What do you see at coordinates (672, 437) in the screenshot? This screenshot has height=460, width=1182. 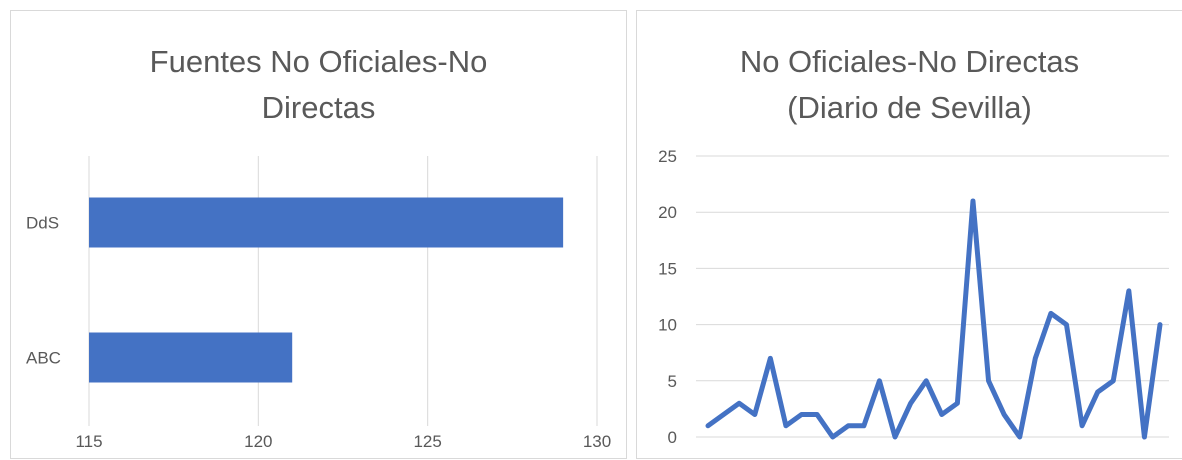 I see `y-tick-label: 0` at bounding box center [672, 437].